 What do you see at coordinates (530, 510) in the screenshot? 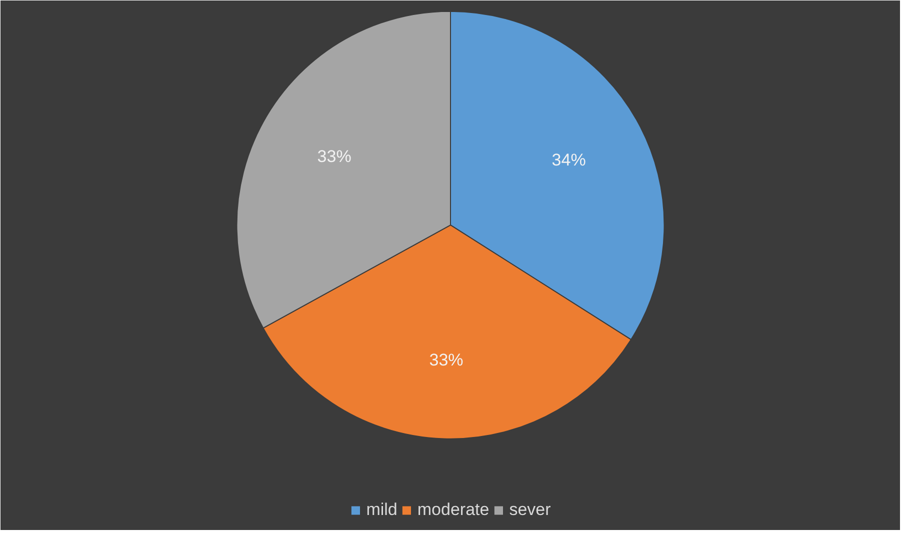
I see `legend-label: sever` at bounding box center [530, 510].